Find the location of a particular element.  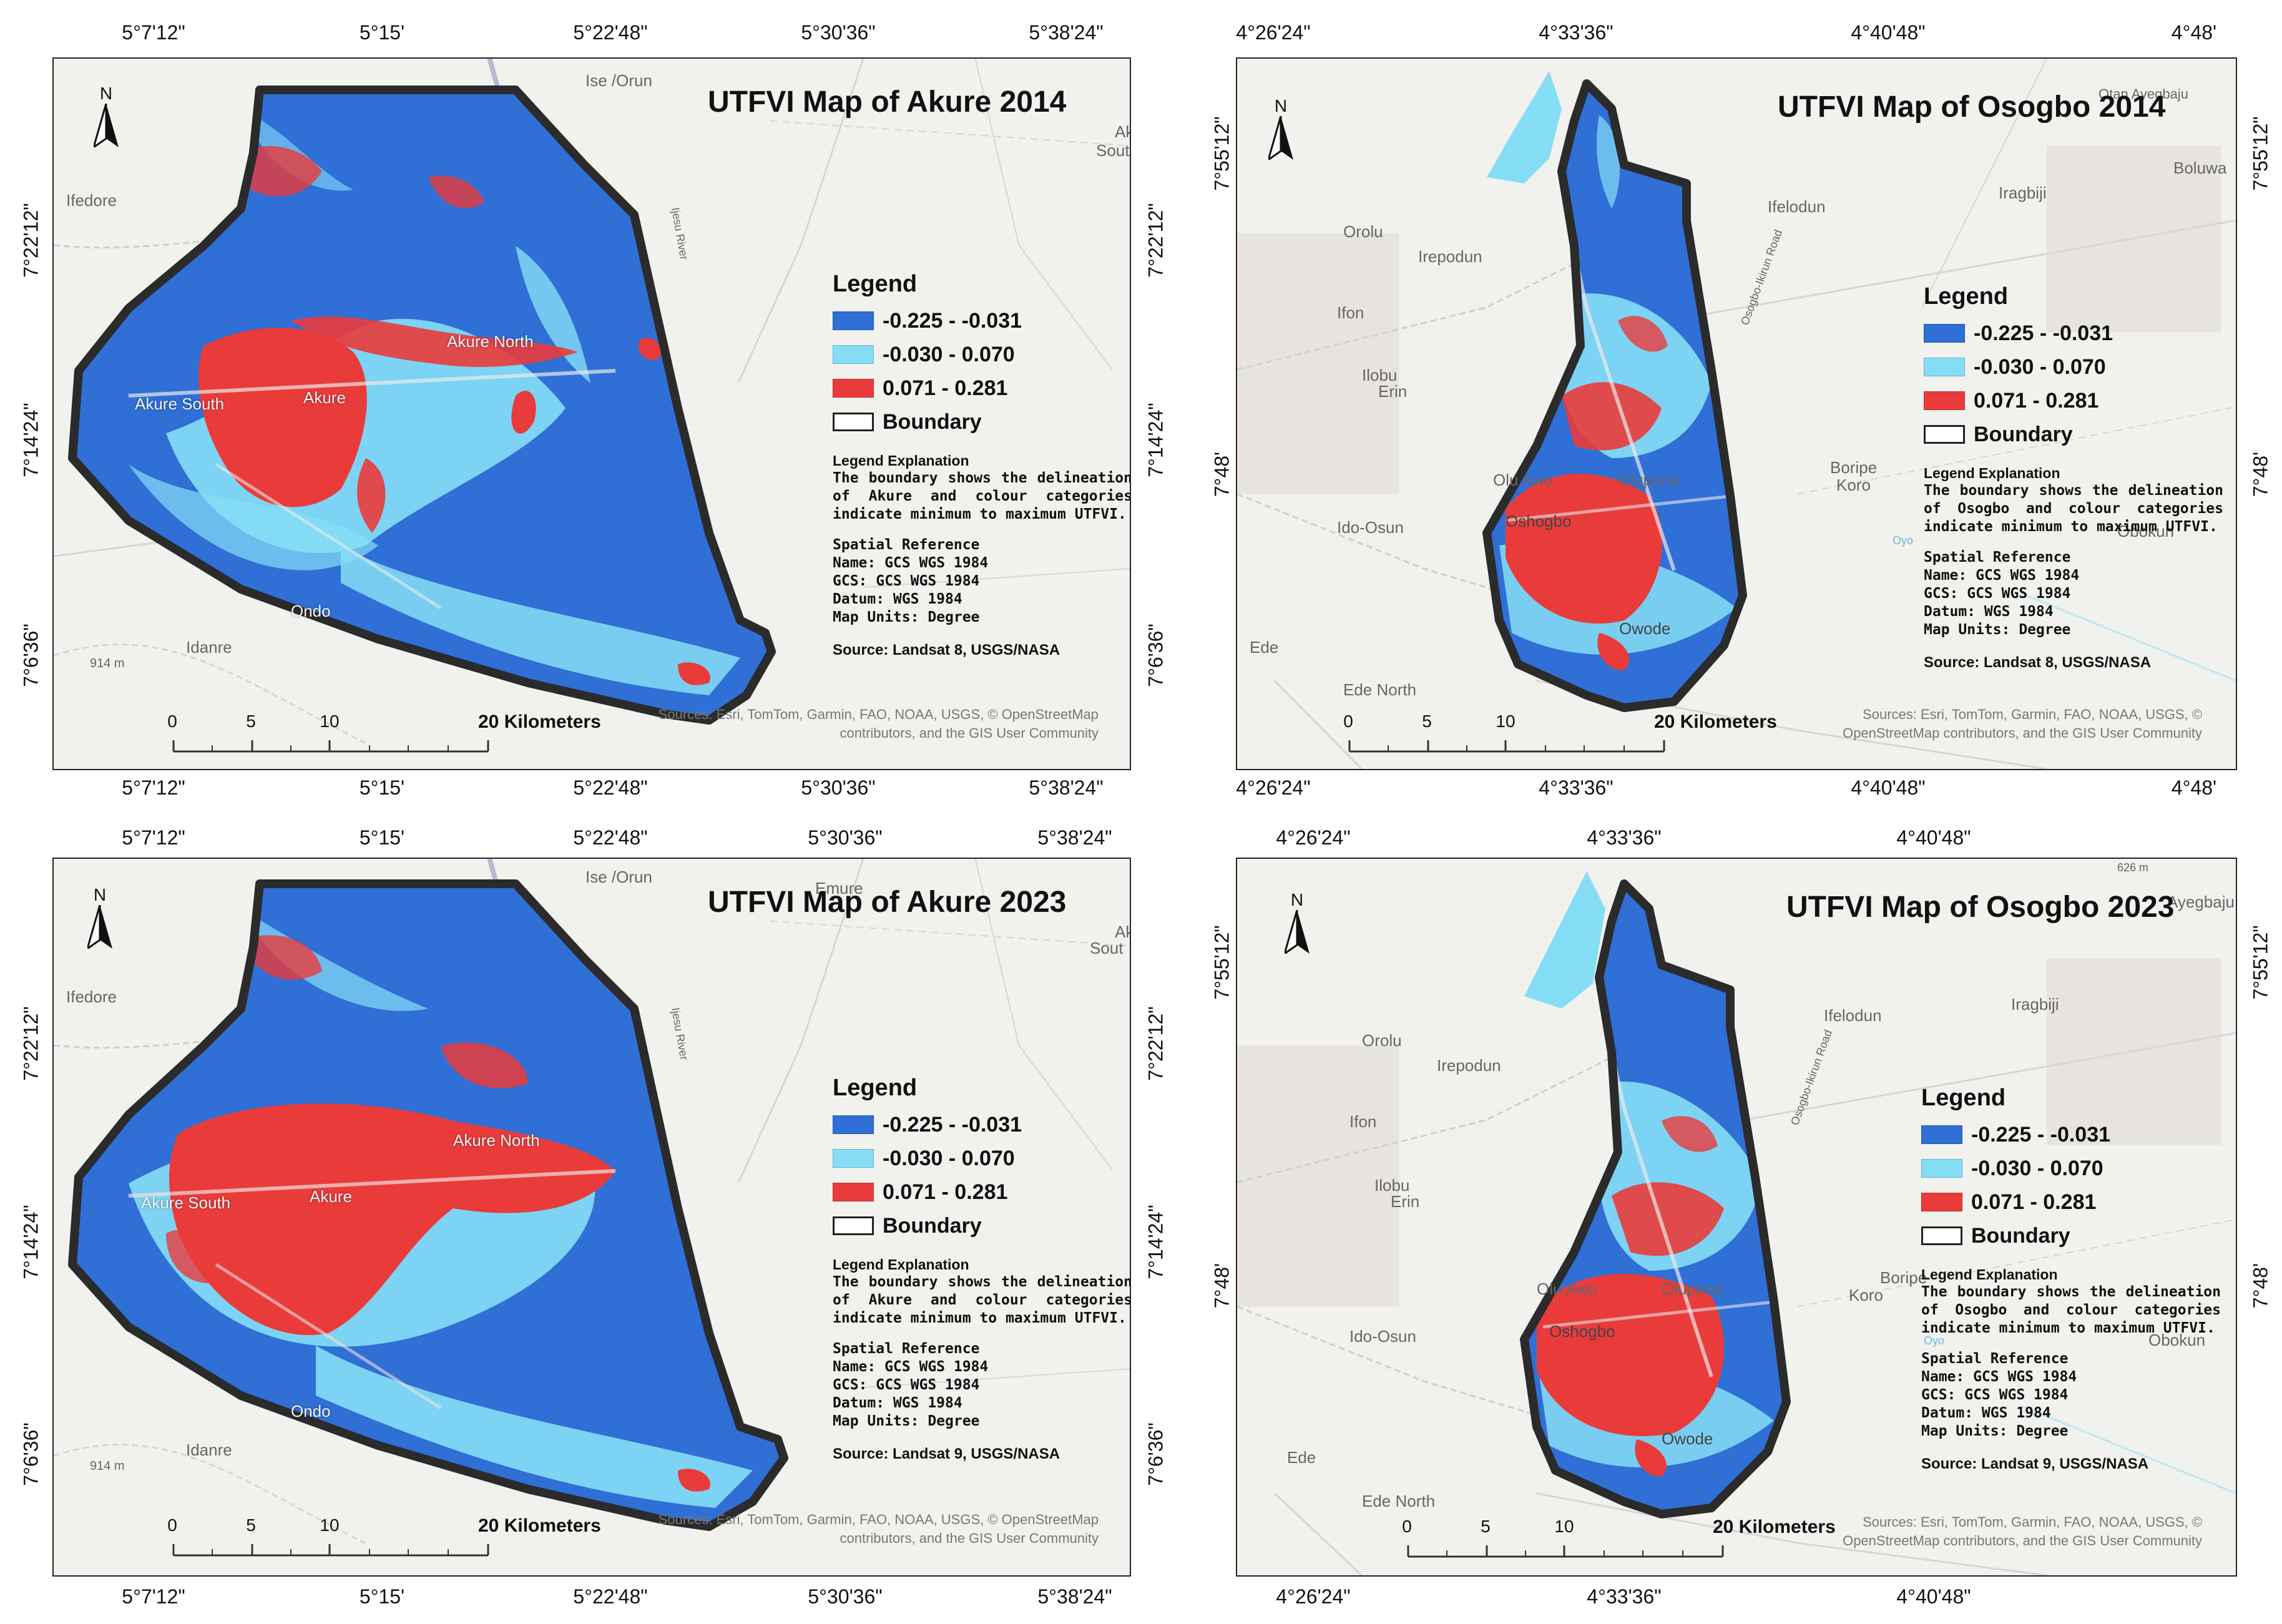

spatial-reference-title: Spatial Reference is located at coordinates (1995, 1359).